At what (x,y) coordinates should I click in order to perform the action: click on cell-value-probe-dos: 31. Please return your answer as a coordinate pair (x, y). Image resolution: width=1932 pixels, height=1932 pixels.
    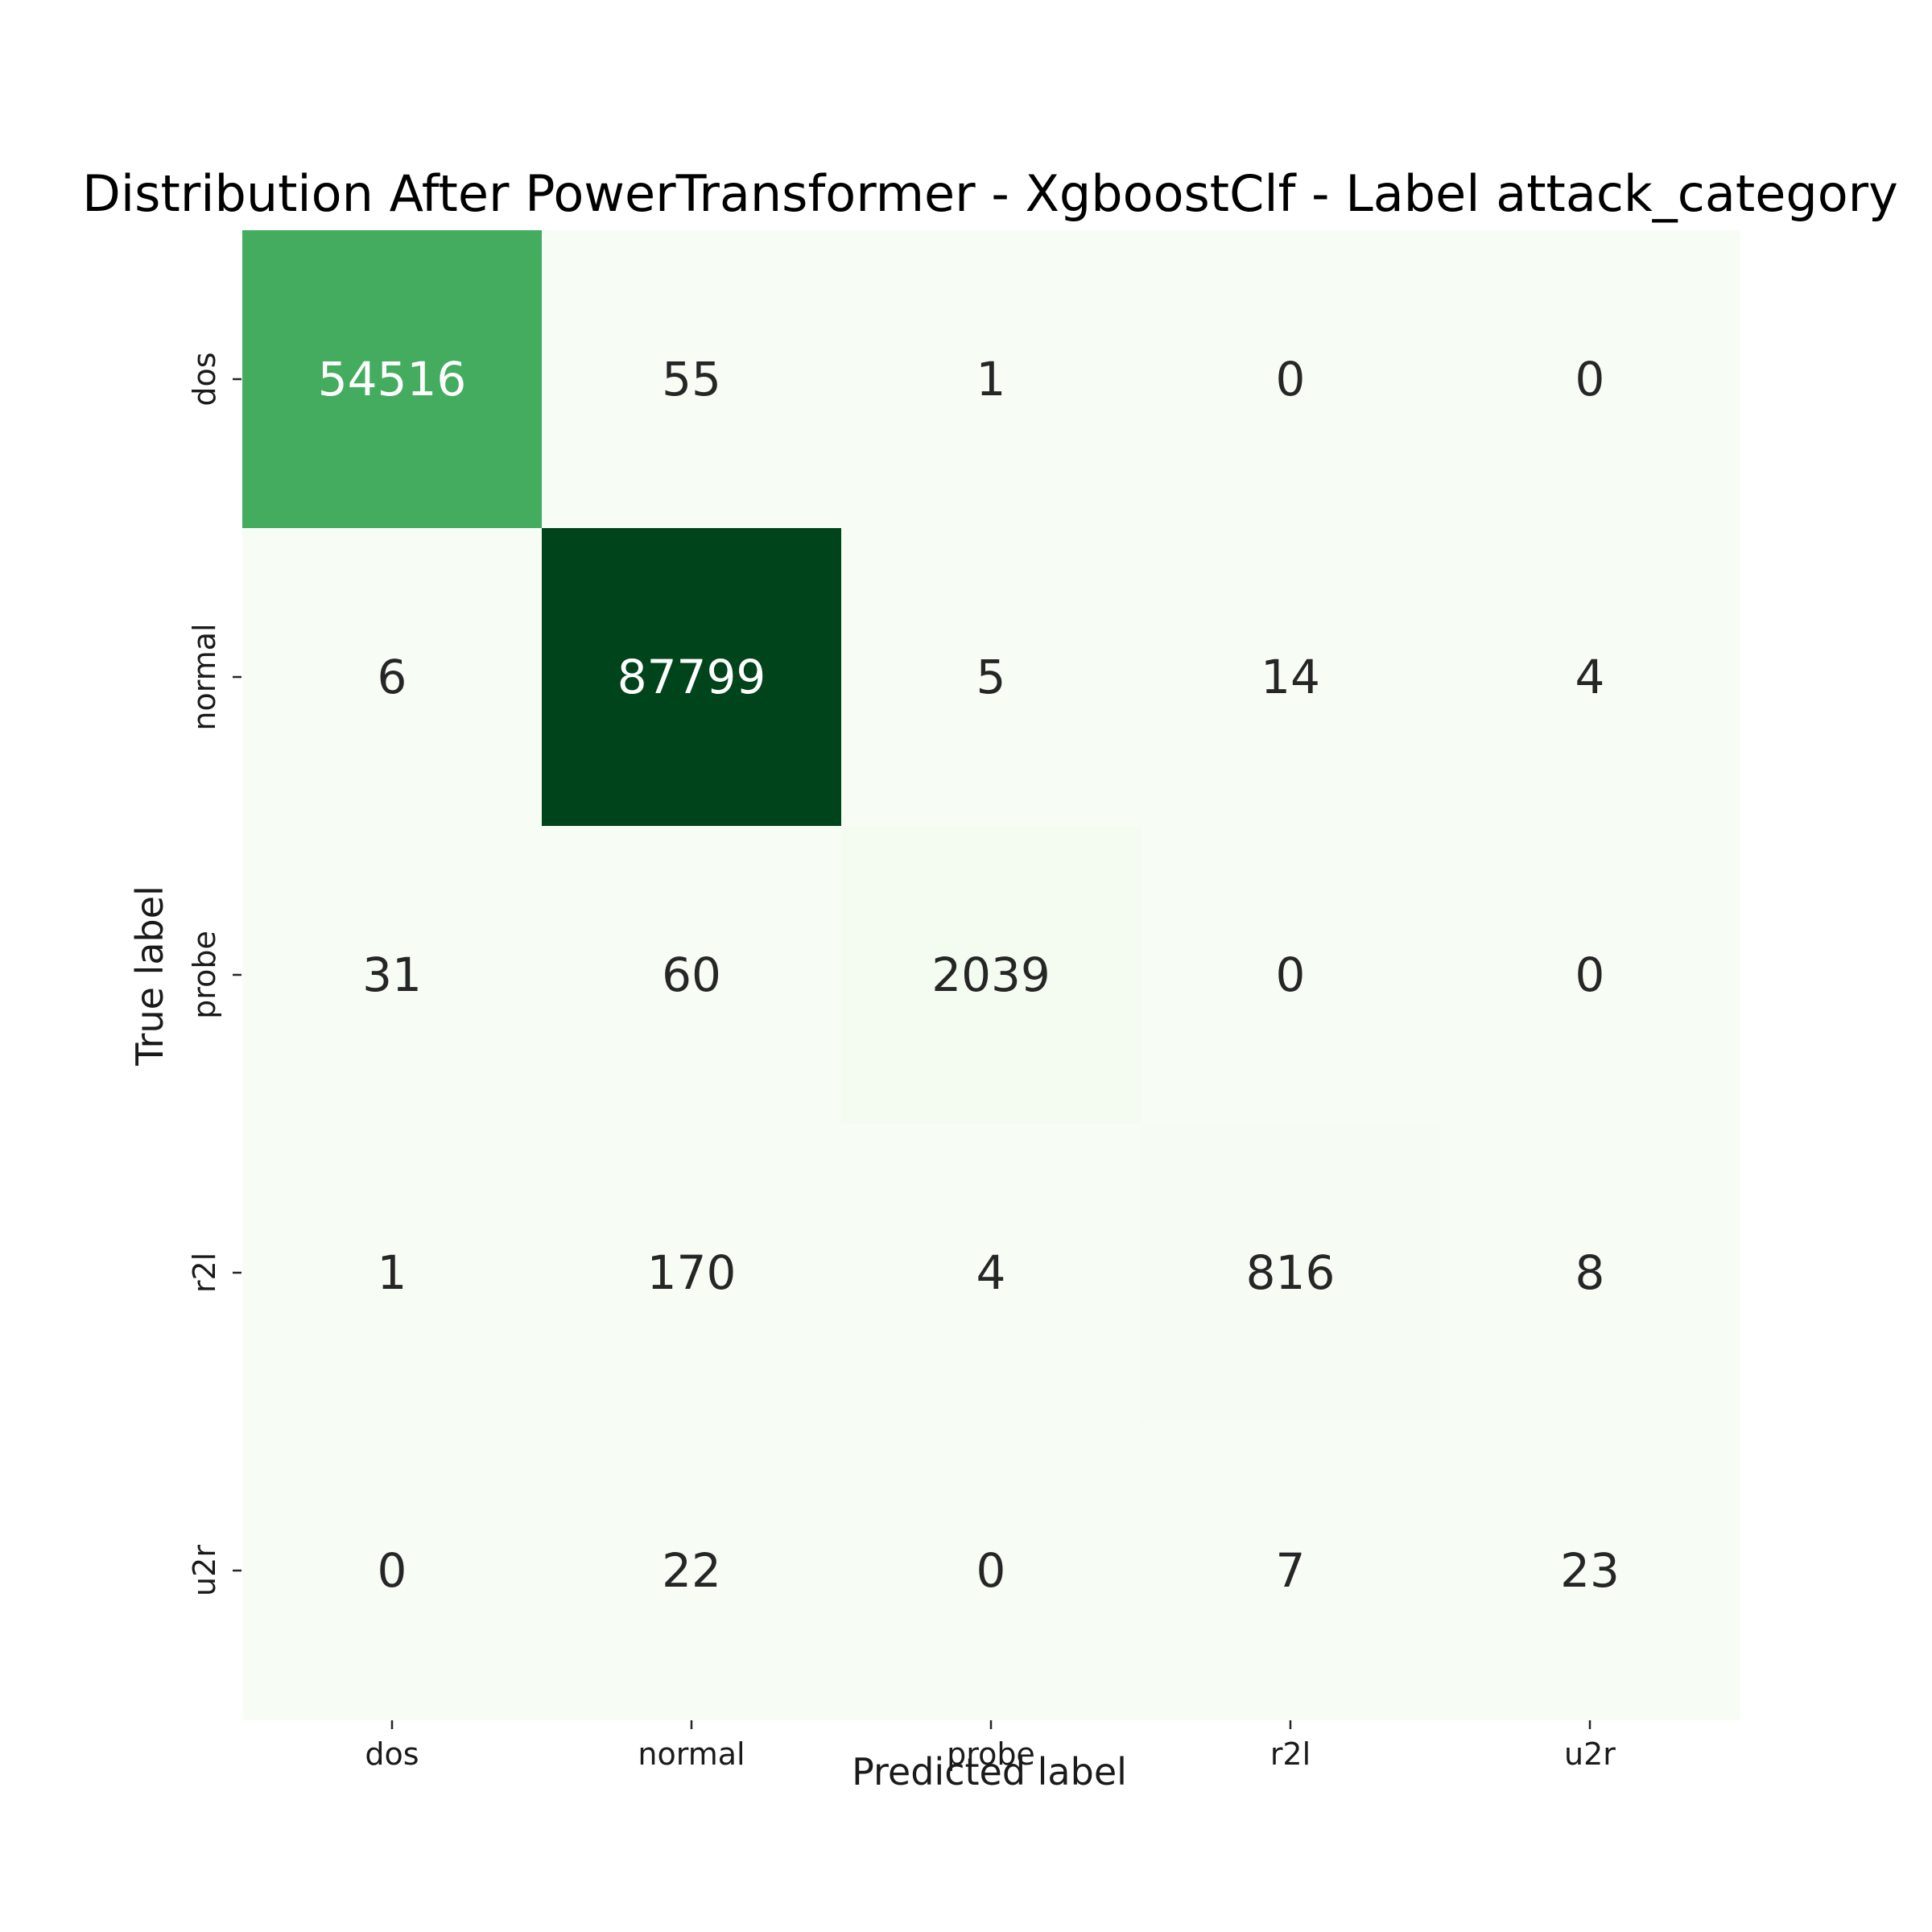
    Looking at the image, I should click on (392, 974).